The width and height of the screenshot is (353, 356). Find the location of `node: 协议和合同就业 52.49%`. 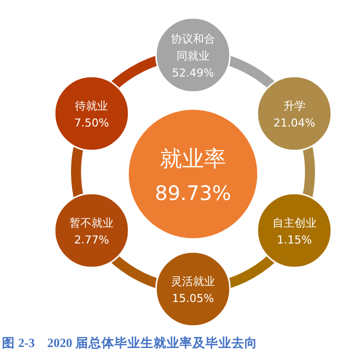

node: 协议和合同就业 52.49% is located at coordinates (193, 55).